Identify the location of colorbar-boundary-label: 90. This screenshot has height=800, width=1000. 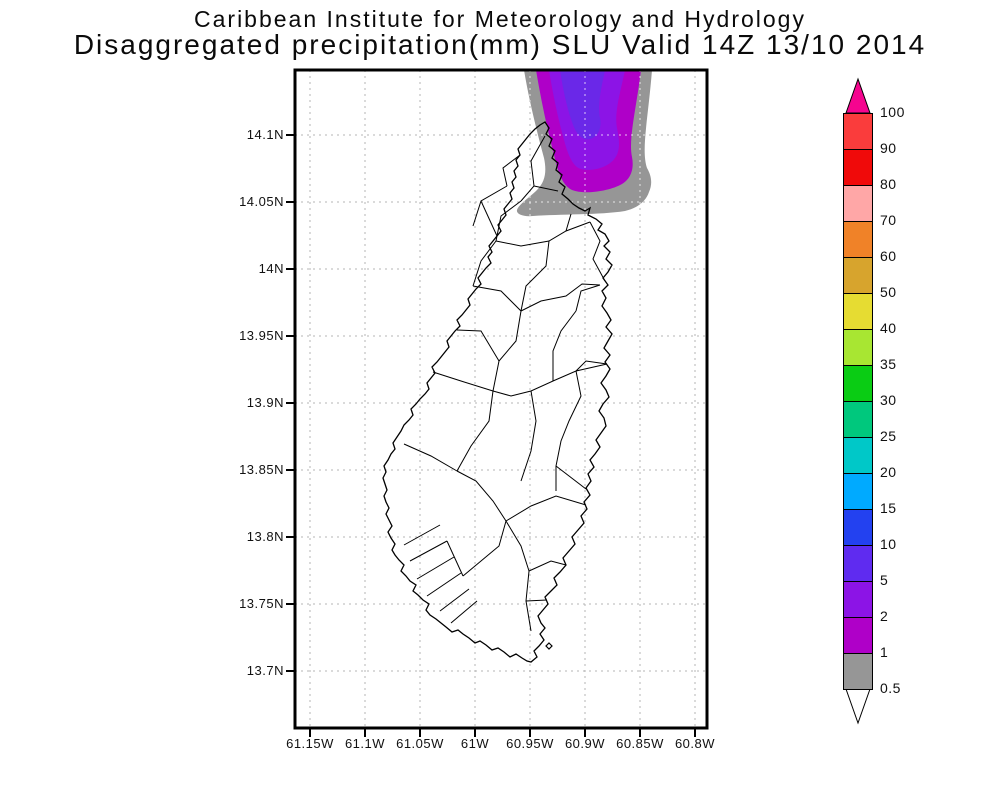
(888, 148).